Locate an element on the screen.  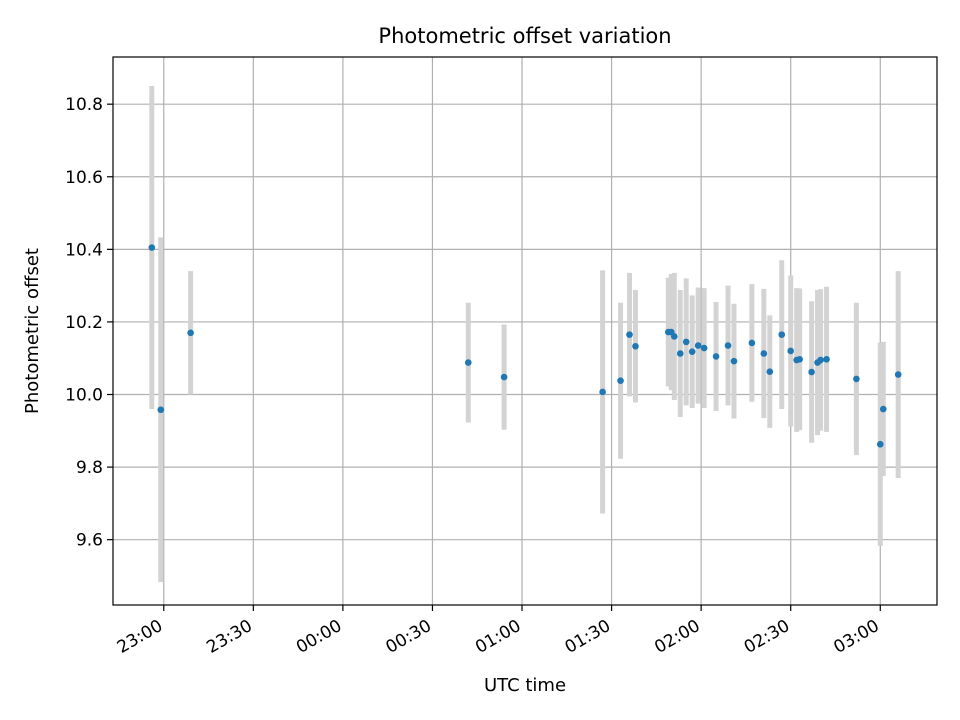
y-tick-label: 9.6 is located at coordinates (89, 541).